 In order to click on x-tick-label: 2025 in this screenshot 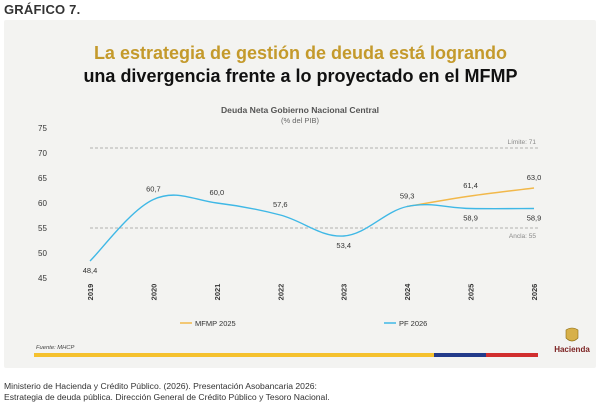, I will do `click(471, 292)`.